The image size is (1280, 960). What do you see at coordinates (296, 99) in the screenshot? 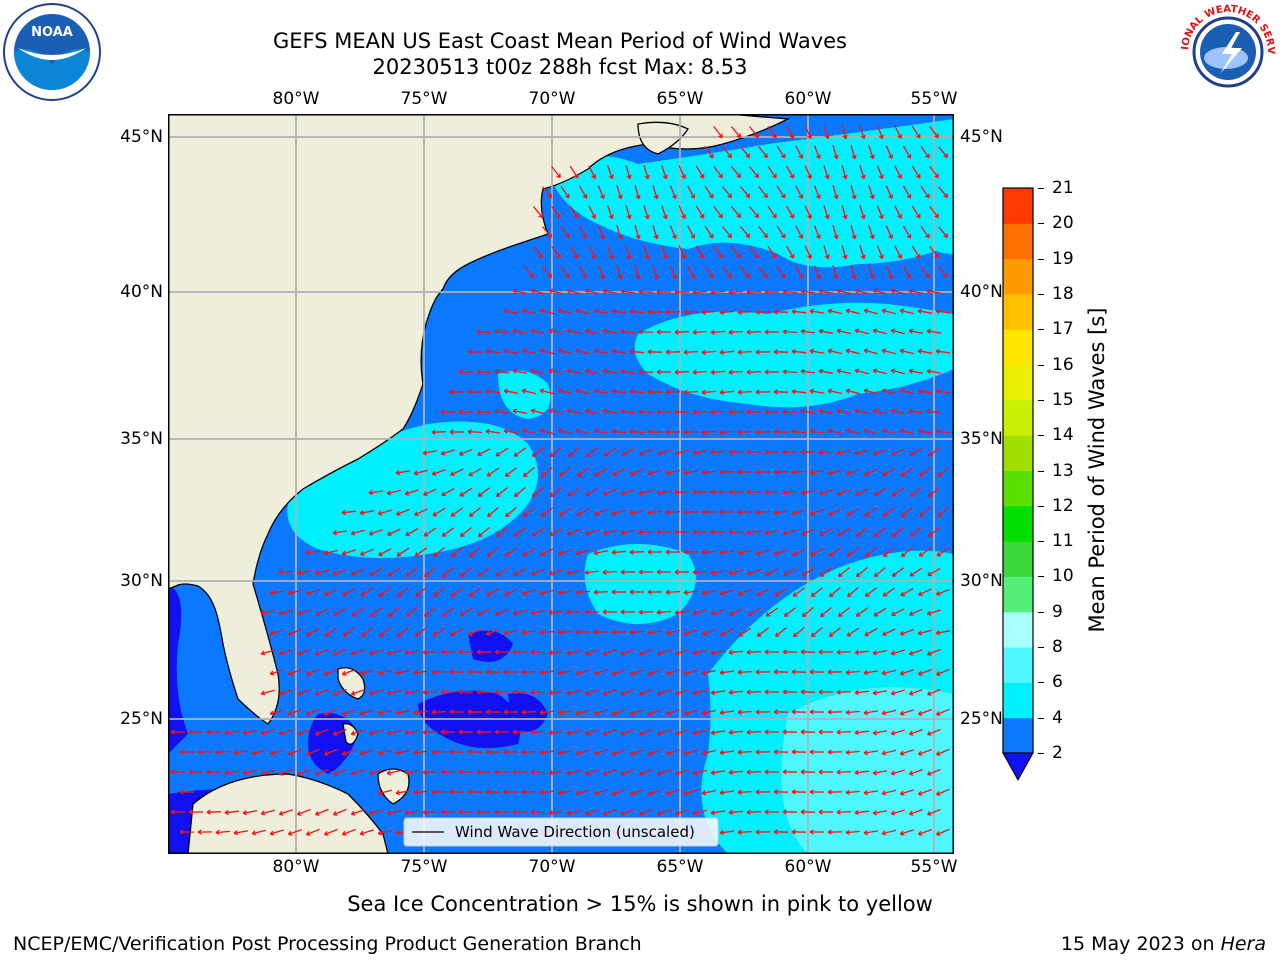
I see `lon-tick-top: 80°W` at bounding box center [296, 99].